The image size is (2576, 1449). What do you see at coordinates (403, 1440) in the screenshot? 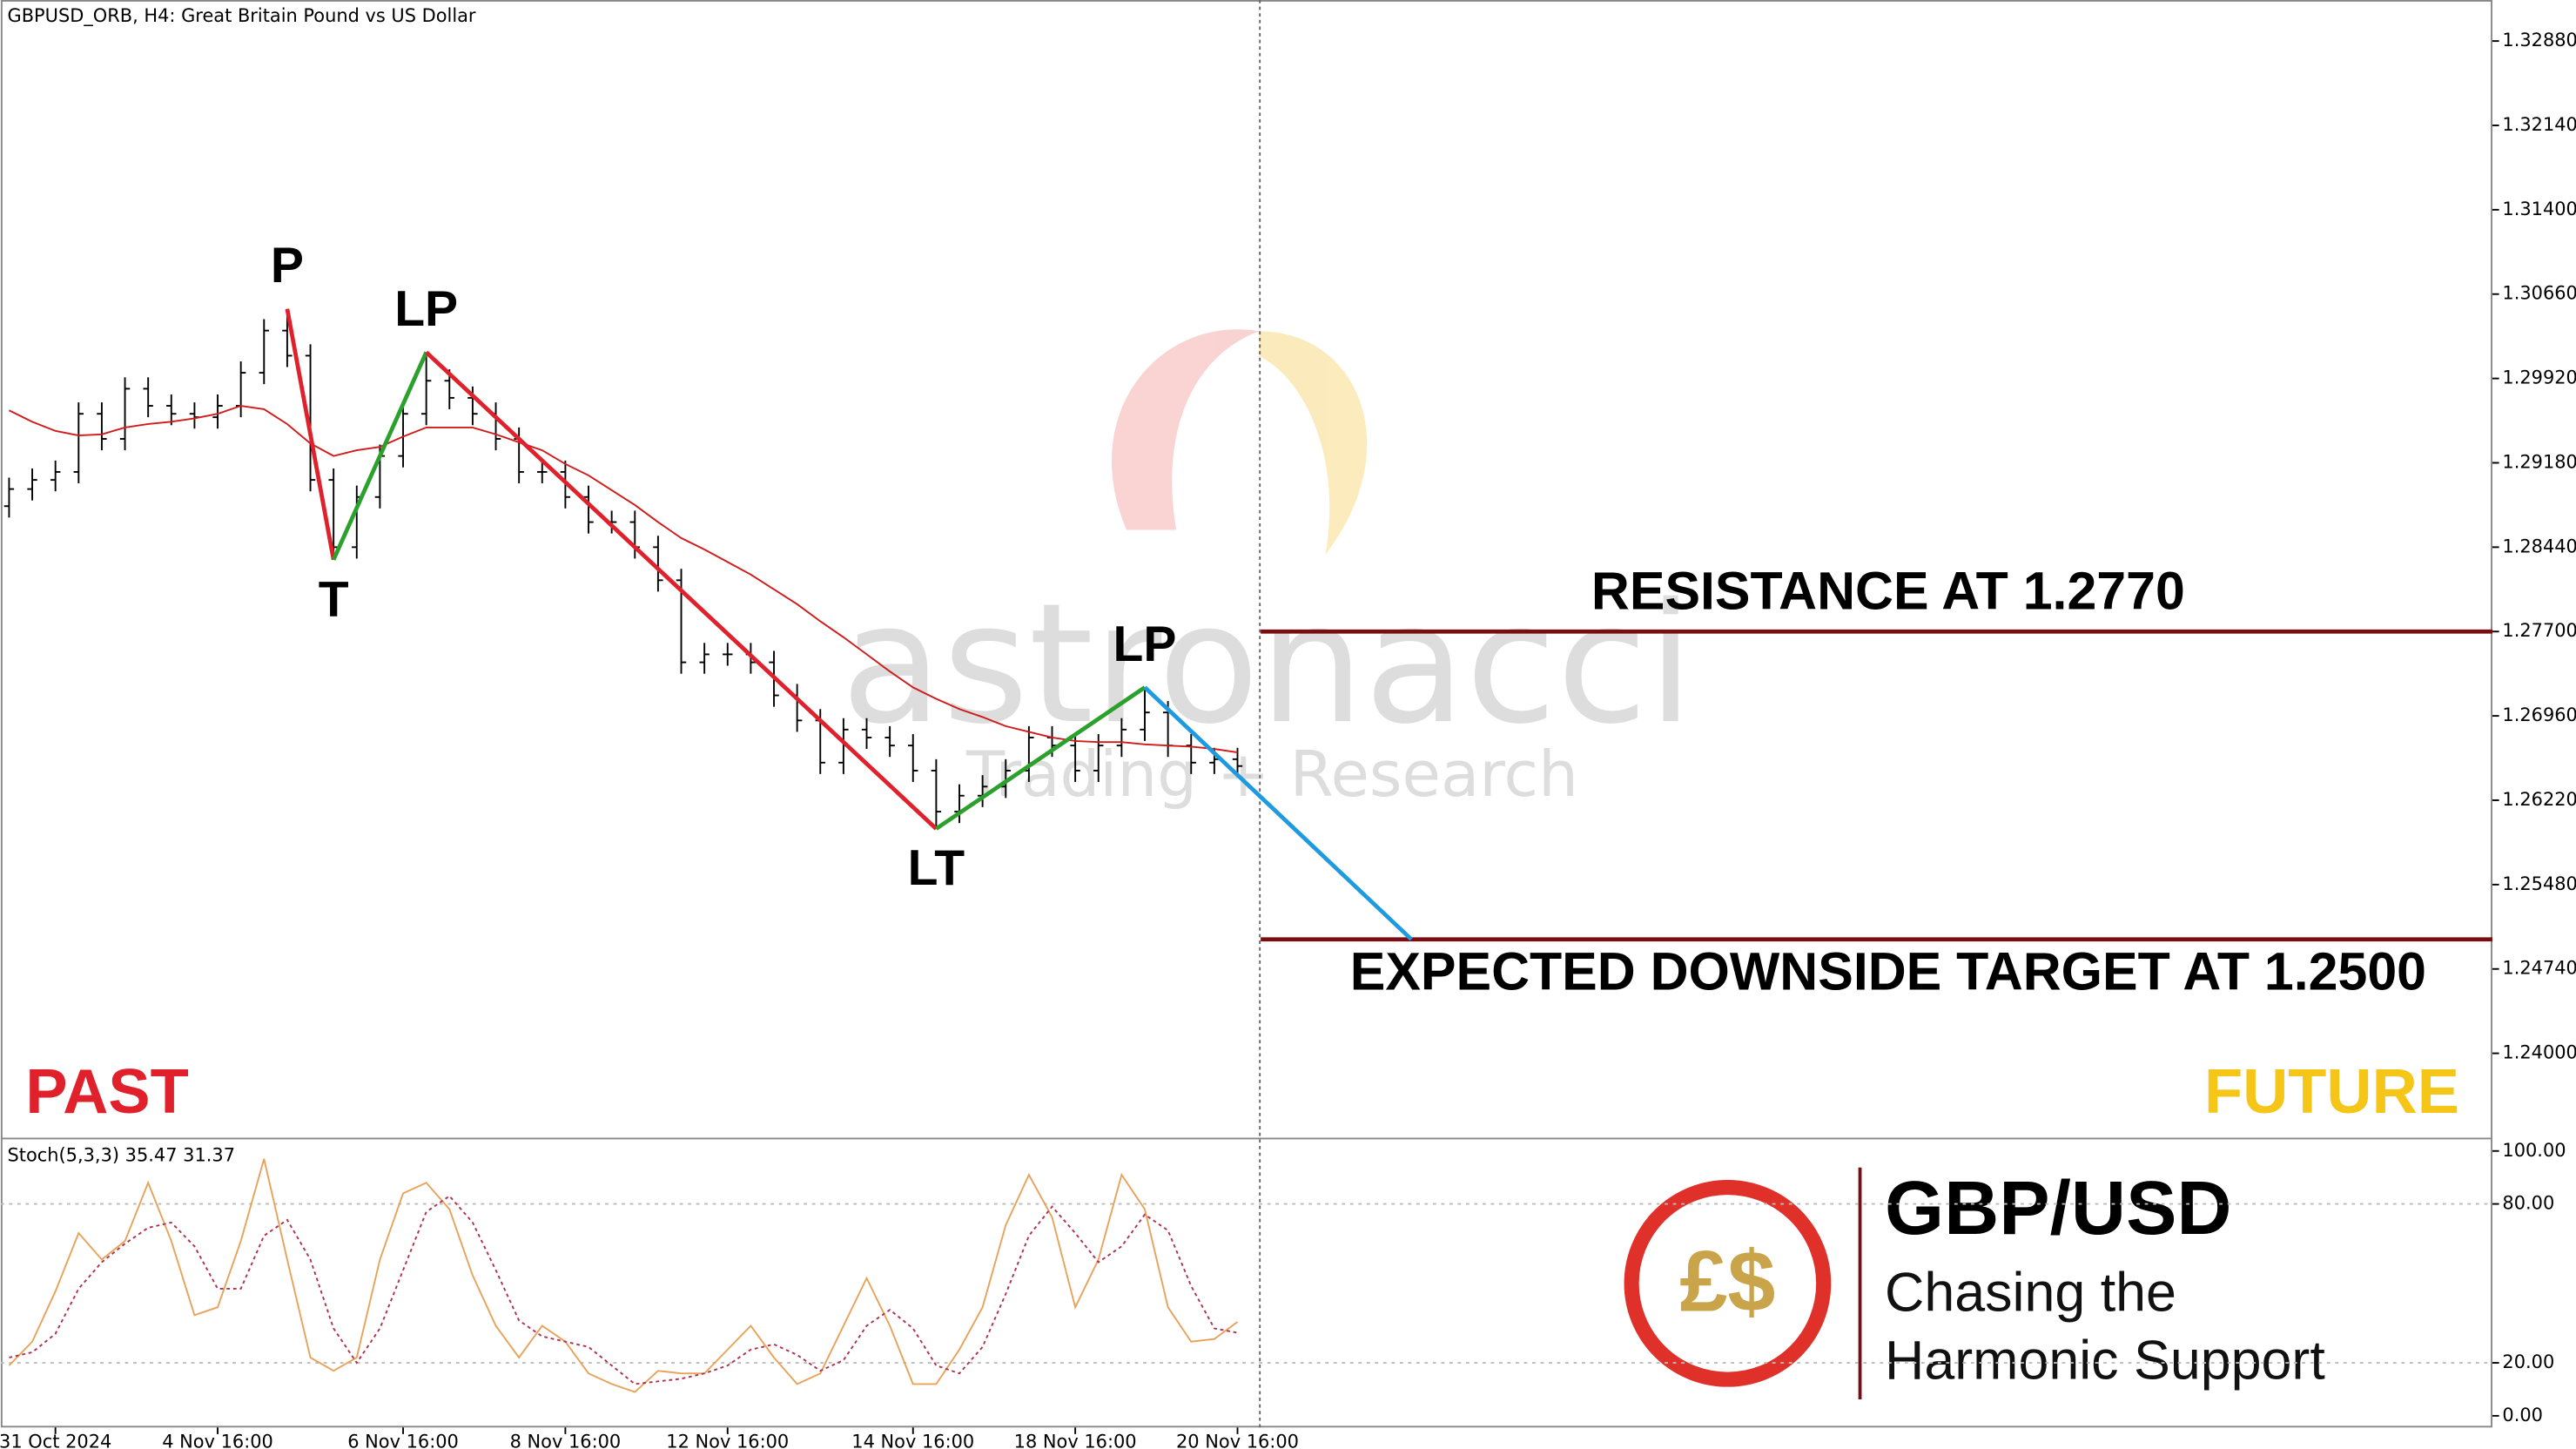
I see `x-tick-label: 6 Nov 16:00` at bounding box center [403, 1440].